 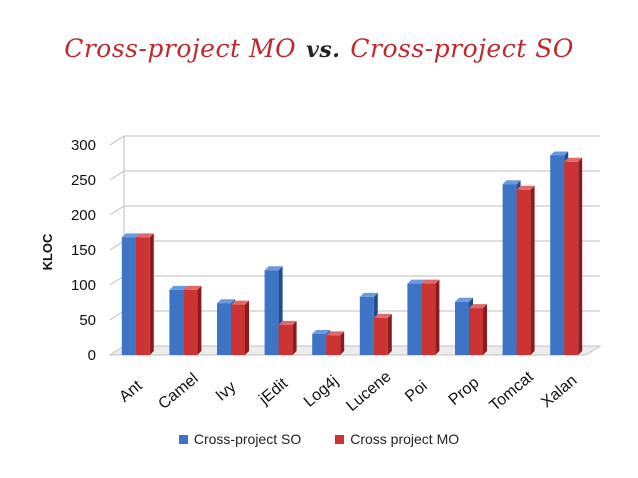 I want to click on legend: Cross-project SO Cross project MO, so click(x=319, y=439).